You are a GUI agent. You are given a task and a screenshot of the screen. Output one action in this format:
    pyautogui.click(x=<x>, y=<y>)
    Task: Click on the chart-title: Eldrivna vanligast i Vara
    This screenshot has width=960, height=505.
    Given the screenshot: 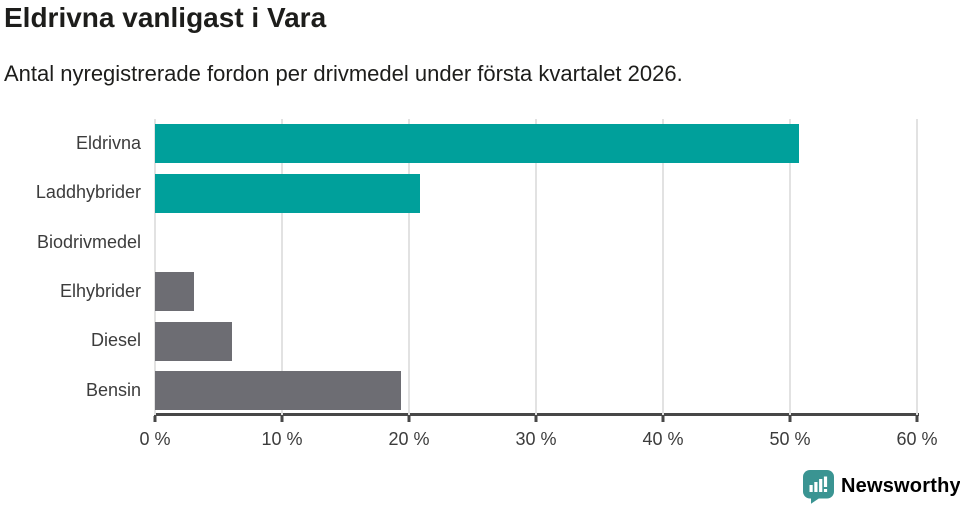 What is the action you would take?
    pyautogui.click(x=165, y=17)
    